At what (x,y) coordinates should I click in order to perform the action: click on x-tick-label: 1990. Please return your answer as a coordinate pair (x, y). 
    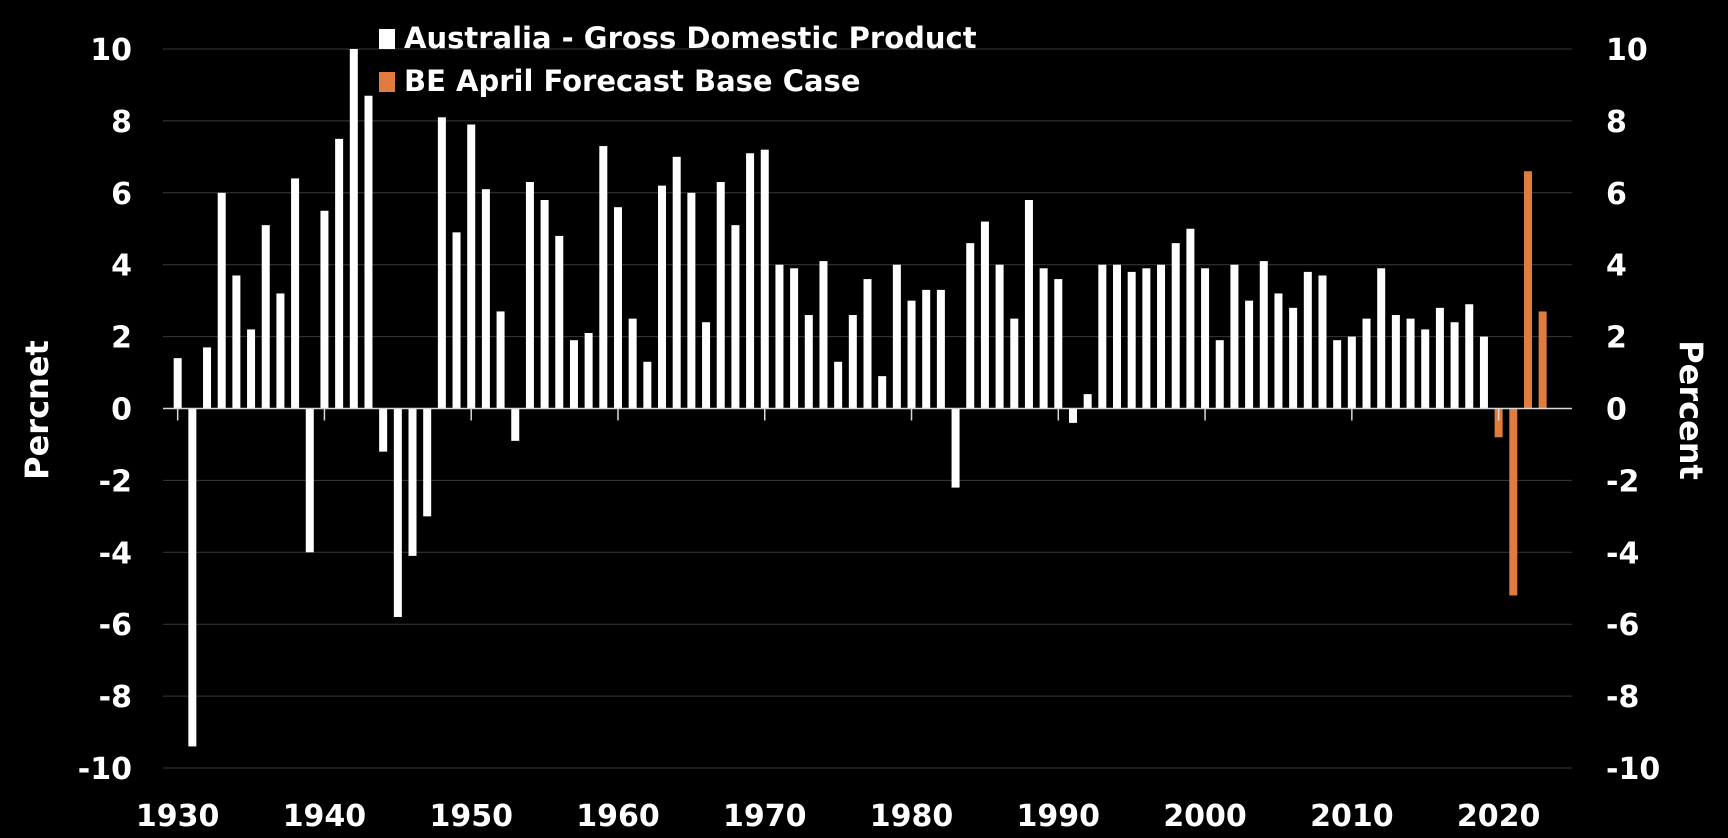
    Looking at the image, I should click on (1059, 816).